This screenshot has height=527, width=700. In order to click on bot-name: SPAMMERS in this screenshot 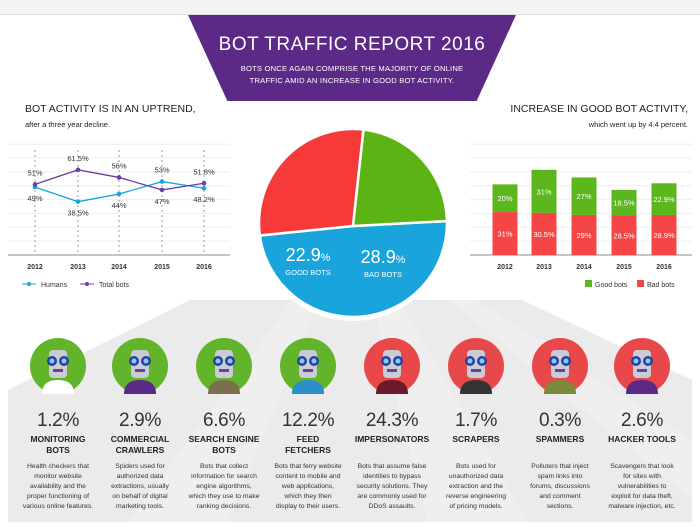, I will do `click(560, 439)`.